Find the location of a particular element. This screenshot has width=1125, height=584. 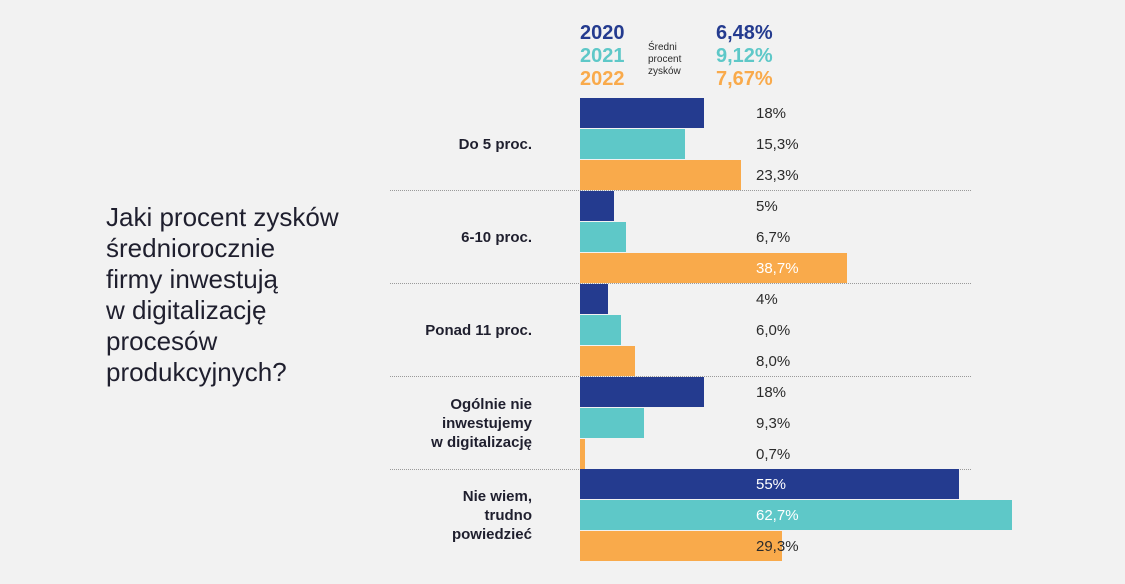

value-label-2022: 23,3% is located at coordinates (777, 175).